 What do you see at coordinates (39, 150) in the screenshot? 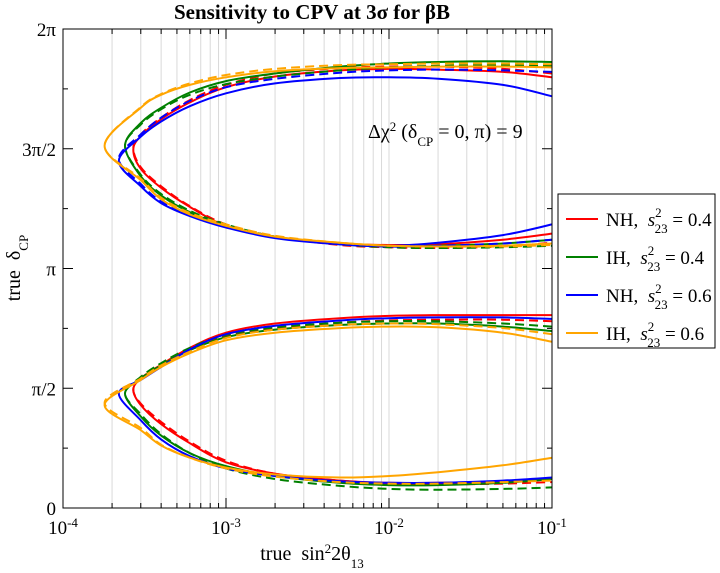
I see `y-tick-label: 3π/2` at bounding box center [39, 150].